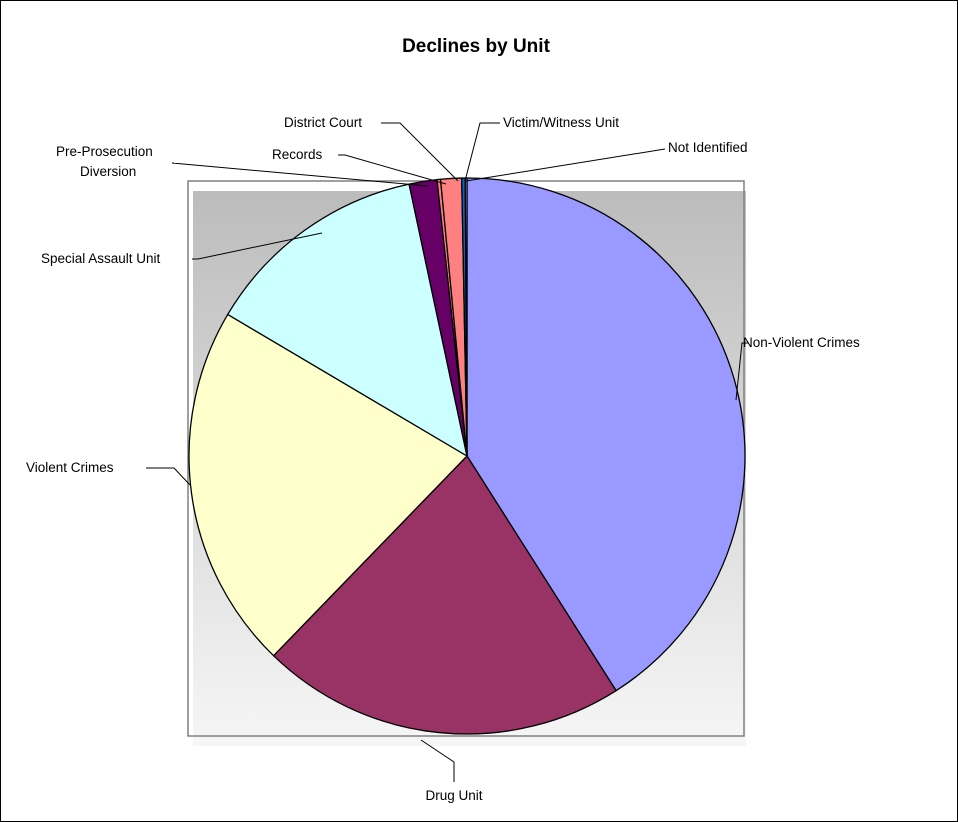  Describe the element at coordinates (437, 760) in the screenshot. I see `leader-line-drug-unit` at that location.